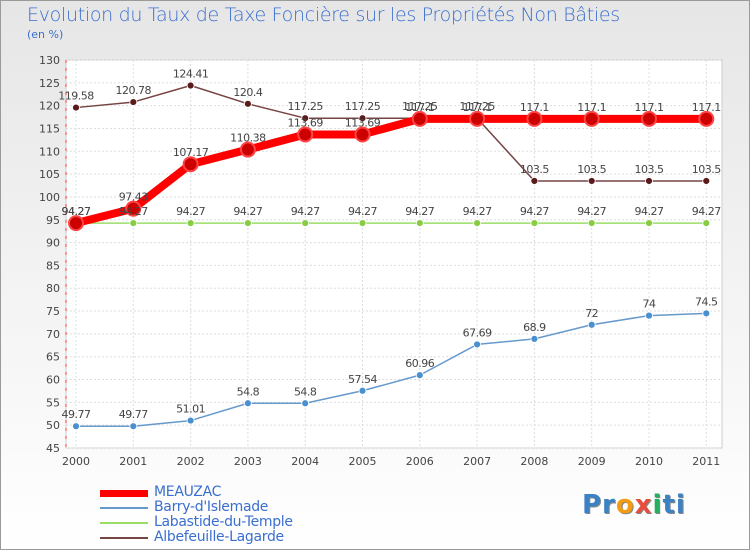 This screenshot has height=550, width=750. What do you see at coordinates (248, 138) in the screenshot?
I see `data-label: 110.38` at bounding box center [248, 138].